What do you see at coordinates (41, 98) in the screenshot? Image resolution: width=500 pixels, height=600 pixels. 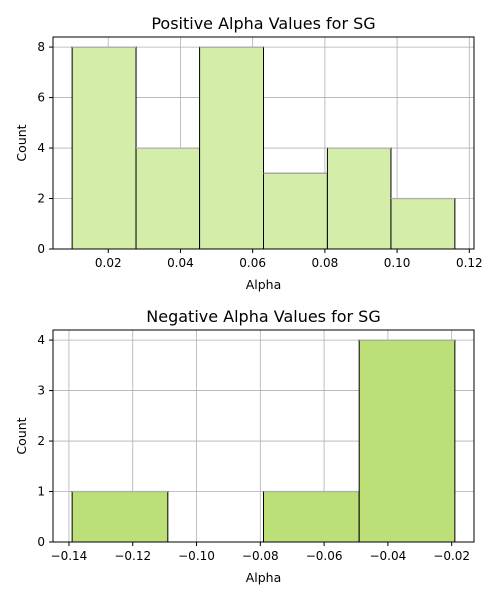 I see `y-tick-label: 6` at bounding box center [41, 98].